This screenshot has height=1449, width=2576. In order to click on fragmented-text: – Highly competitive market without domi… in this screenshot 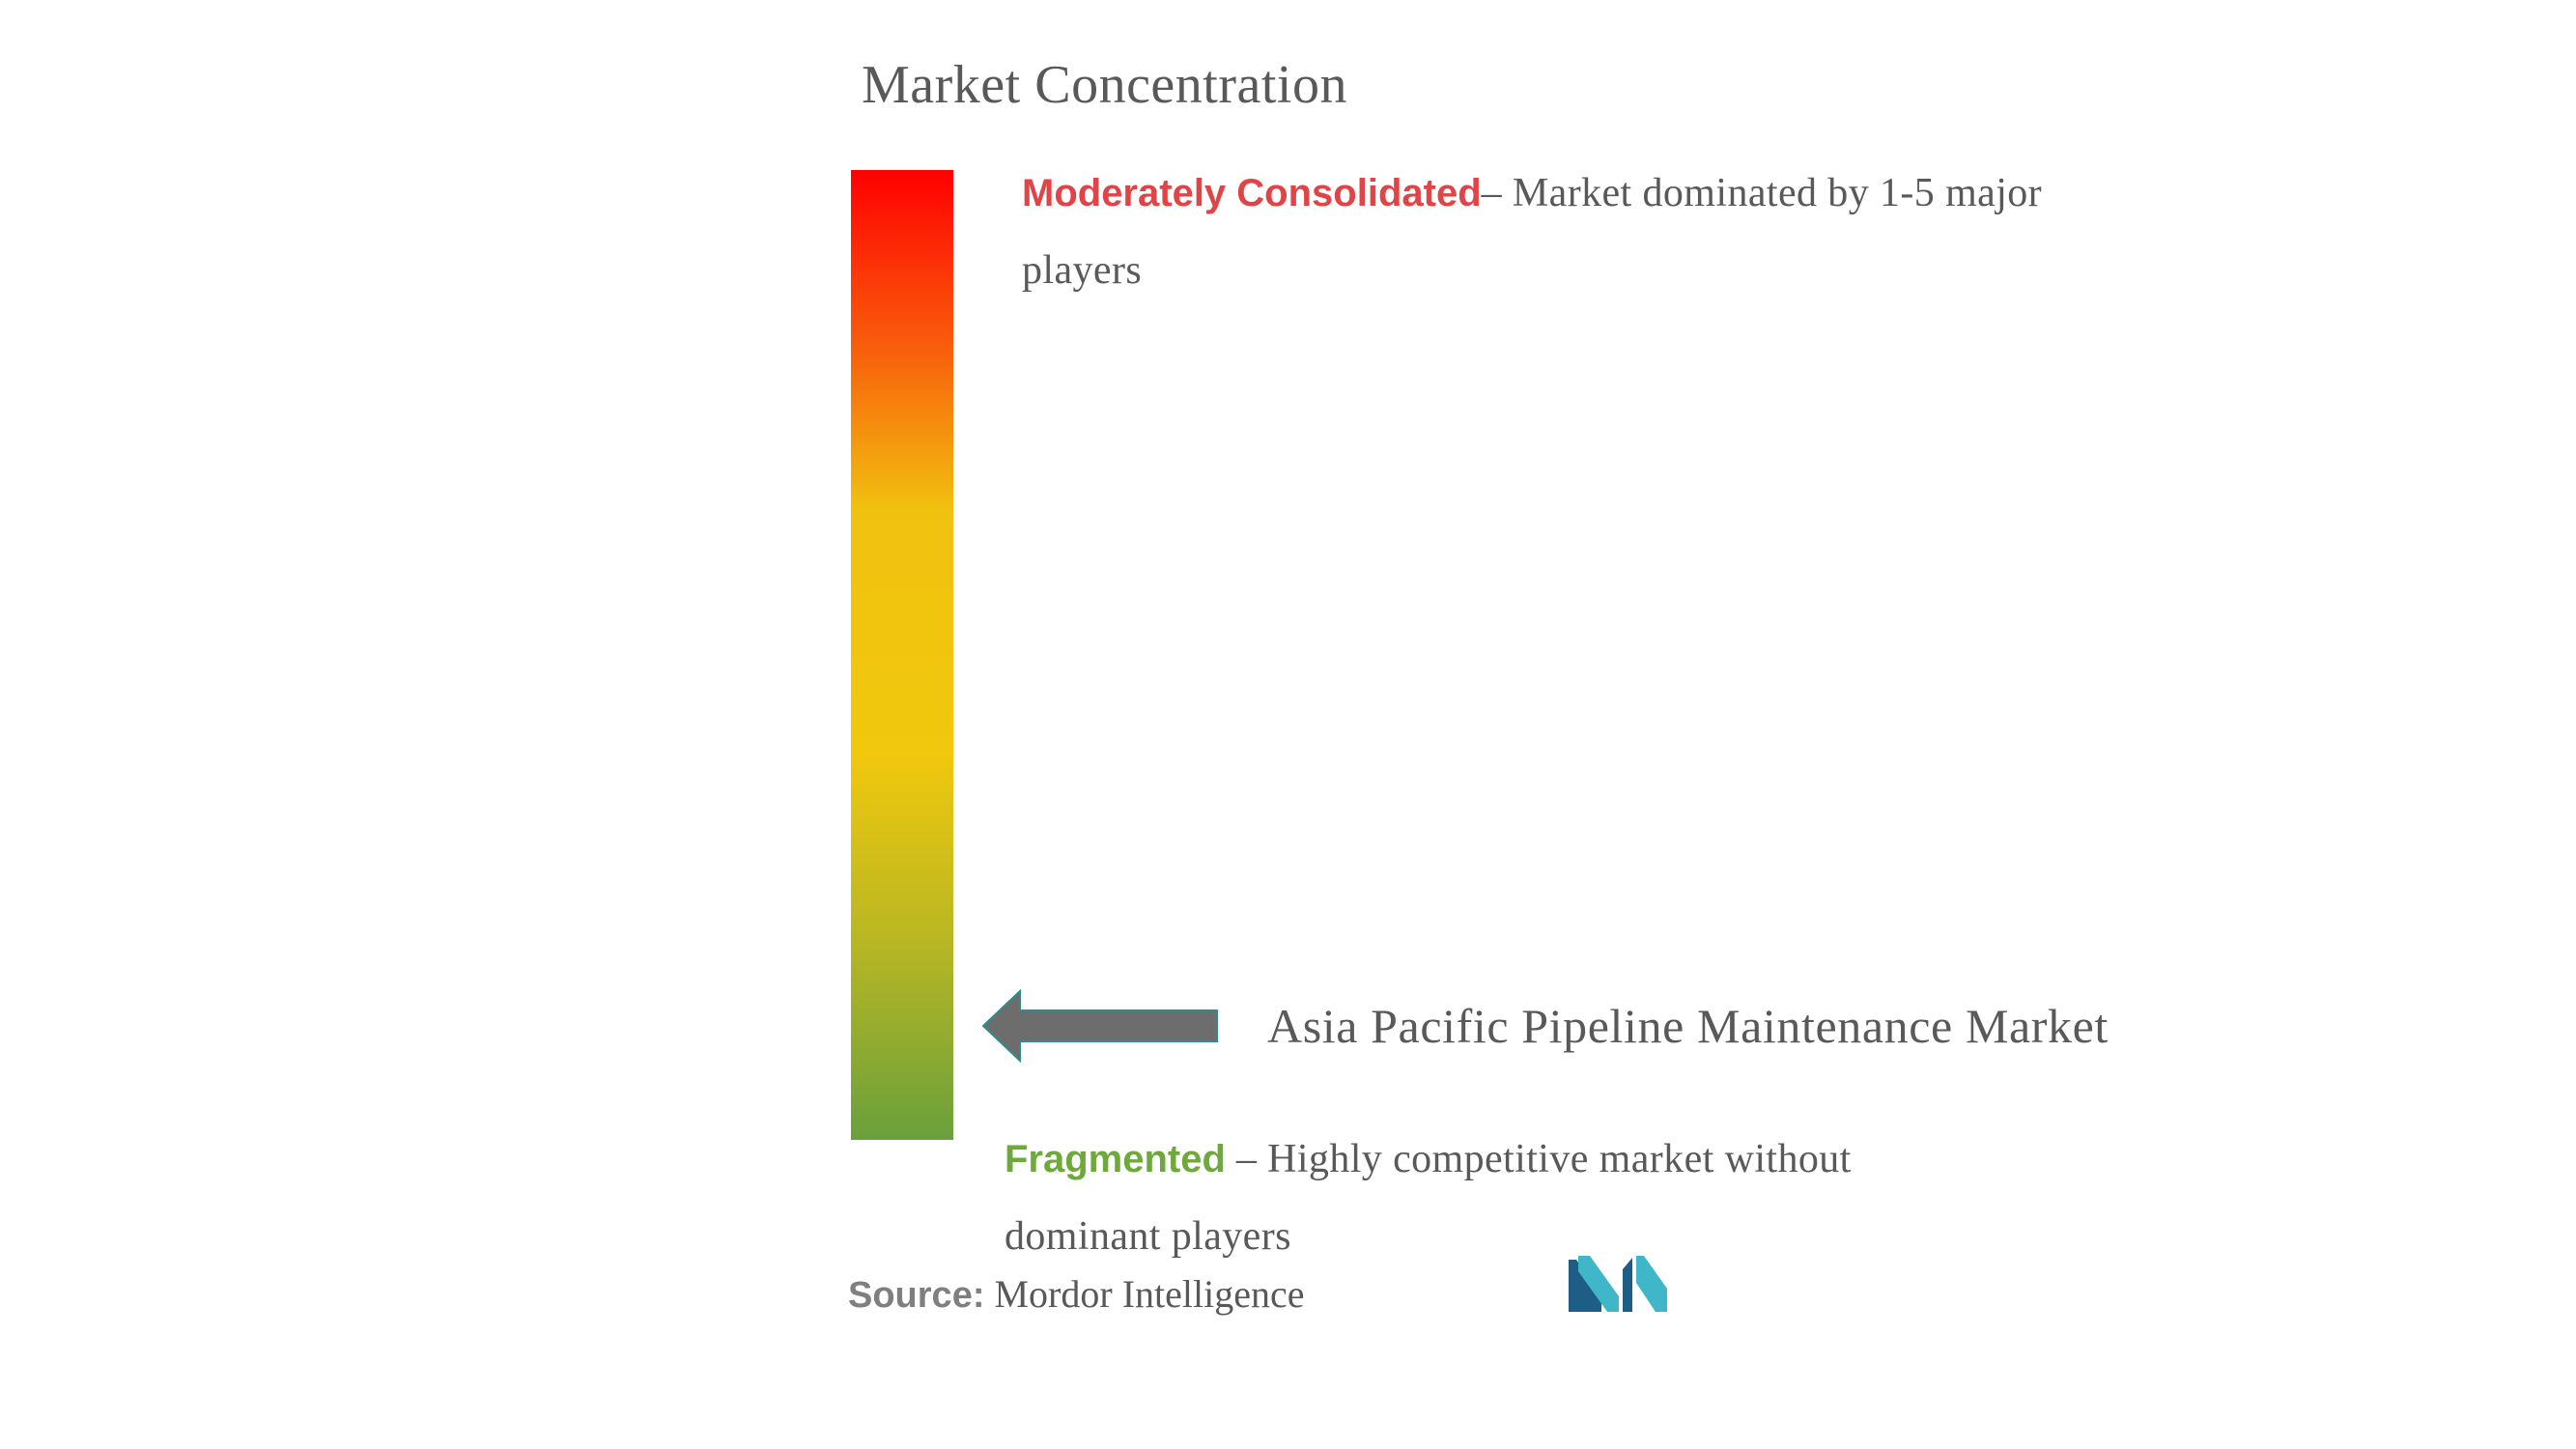, I will do `click(1428, 1198)`.